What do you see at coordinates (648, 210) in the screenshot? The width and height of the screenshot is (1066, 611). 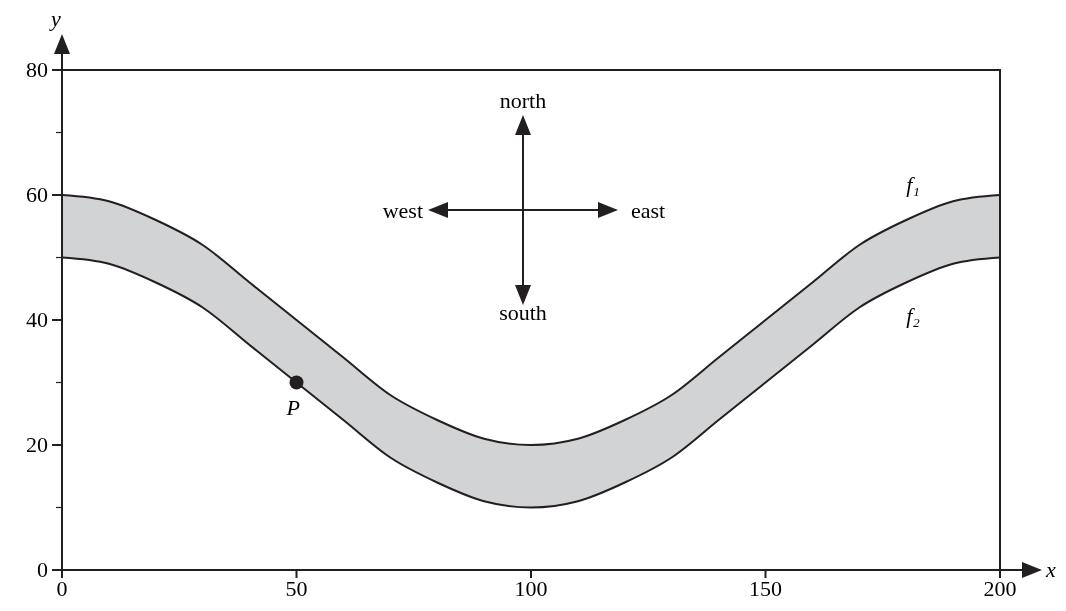 I see `annotation: east` at bounding box center [648, 210].